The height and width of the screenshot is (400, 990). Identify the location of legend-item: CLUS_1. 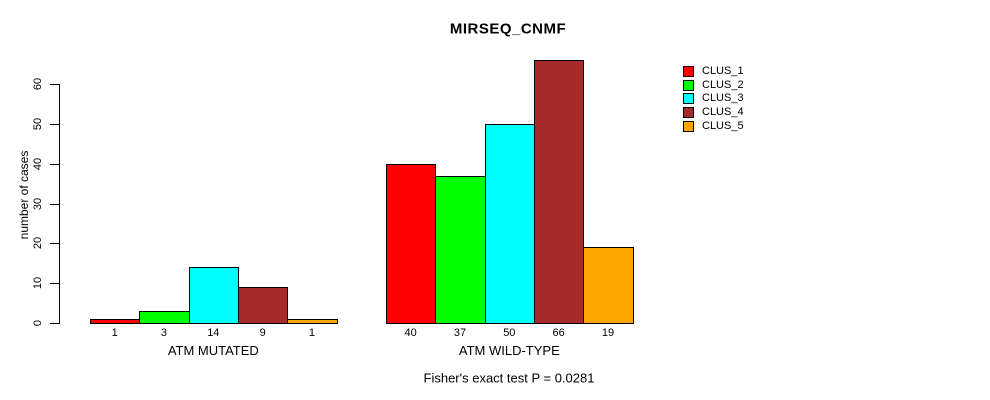
(713, 71).